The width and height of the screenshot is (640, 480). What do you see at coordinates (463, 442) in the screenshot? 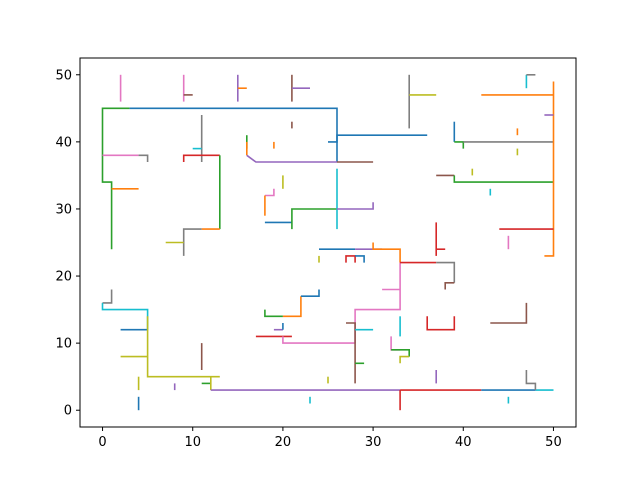
I see `x-tick-label: 40` at bounding box center [463, 442].